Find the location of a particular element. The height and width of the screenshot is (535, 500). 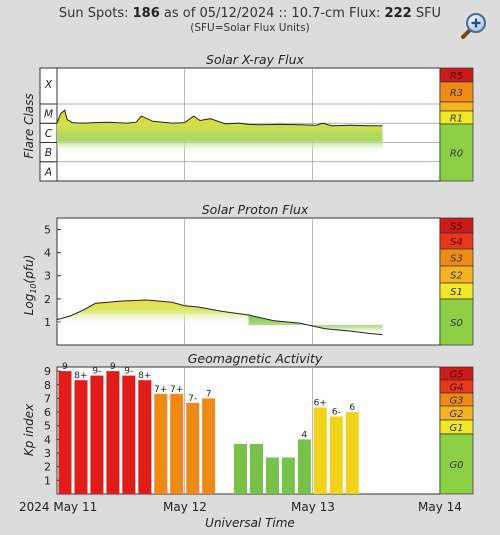

xray-title: Solar X-ray Flux is located at coordinates (255, 59).